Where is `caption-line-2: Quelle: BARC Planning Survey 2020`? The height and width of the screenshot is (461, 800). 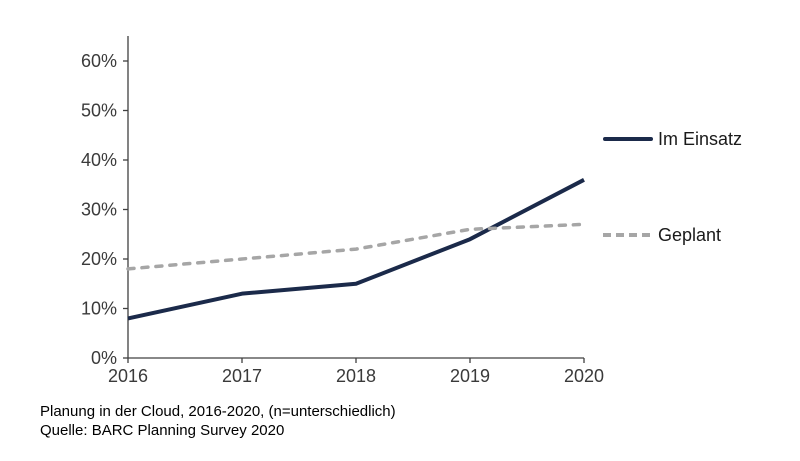 caption-line-2: Quelle: BARC Planning Survey 2020 is located at coordinates (162, 430).